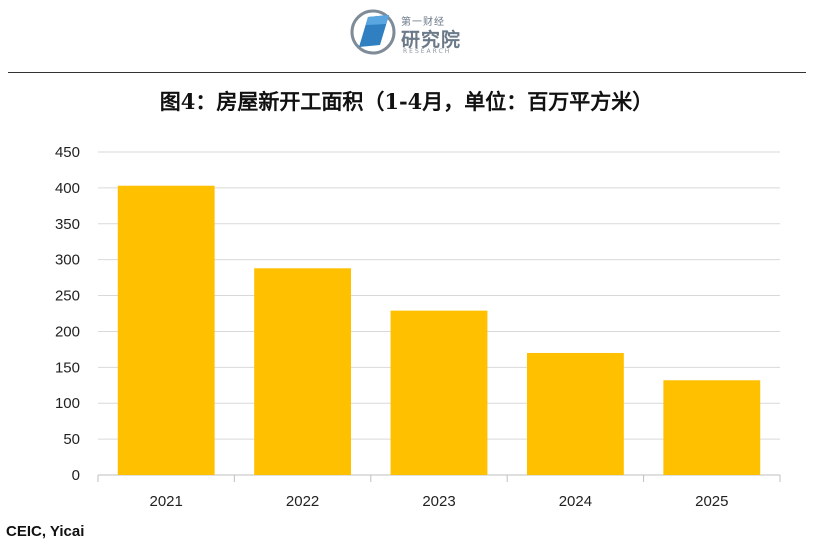  I want to click on x-tick-label: 2021, so click(166, 501).